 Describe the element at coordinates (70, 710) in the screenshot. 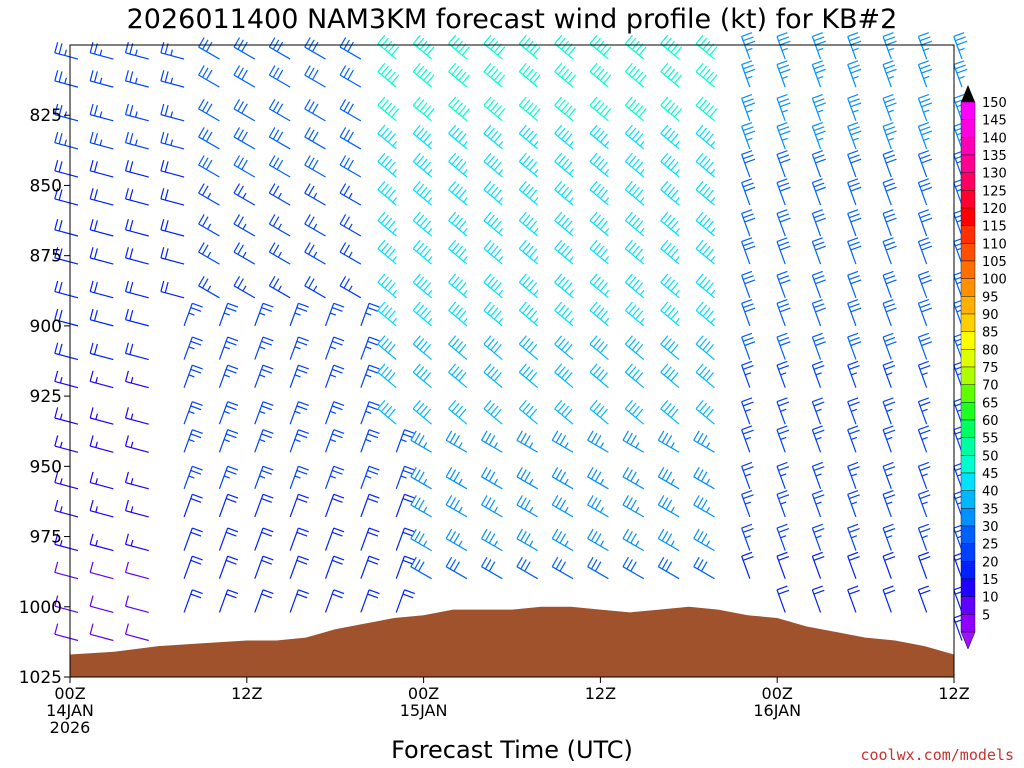

I see `x-tick-label: 14JAN` at that location.